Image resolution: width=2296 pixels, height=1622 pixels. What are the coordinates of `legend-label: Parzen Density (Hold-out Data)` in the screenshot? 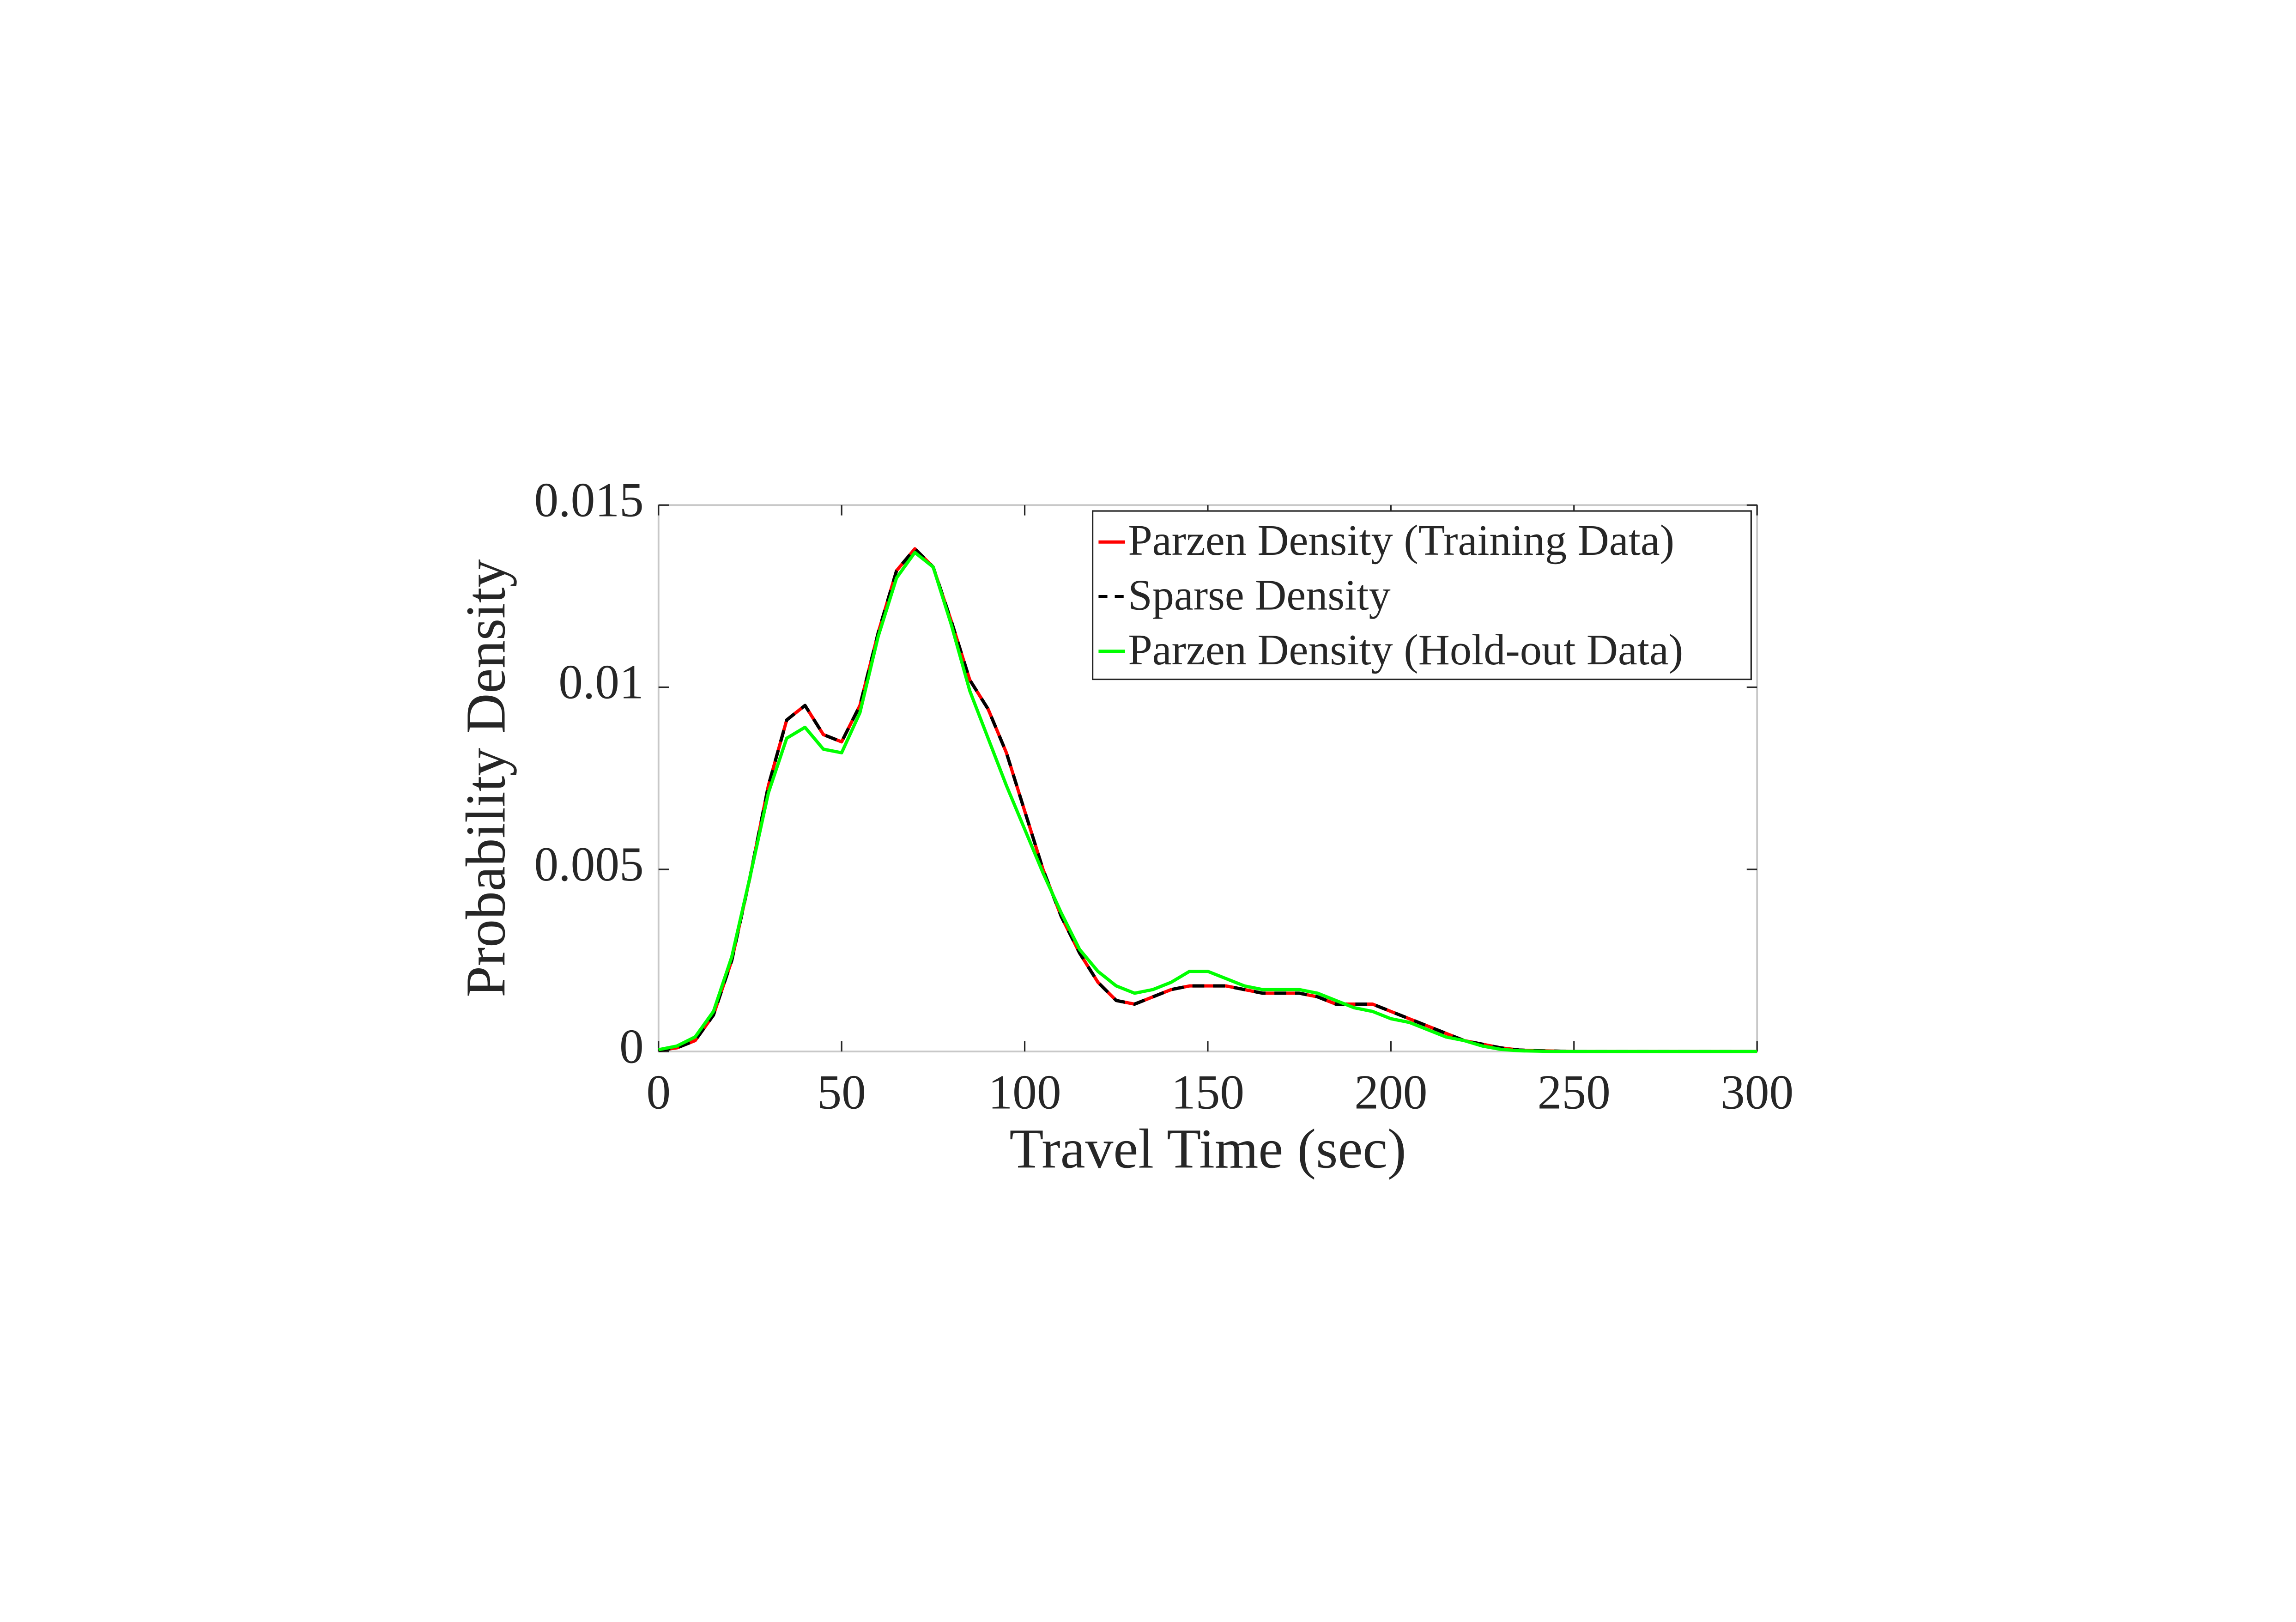 It's located at (1405, 650).